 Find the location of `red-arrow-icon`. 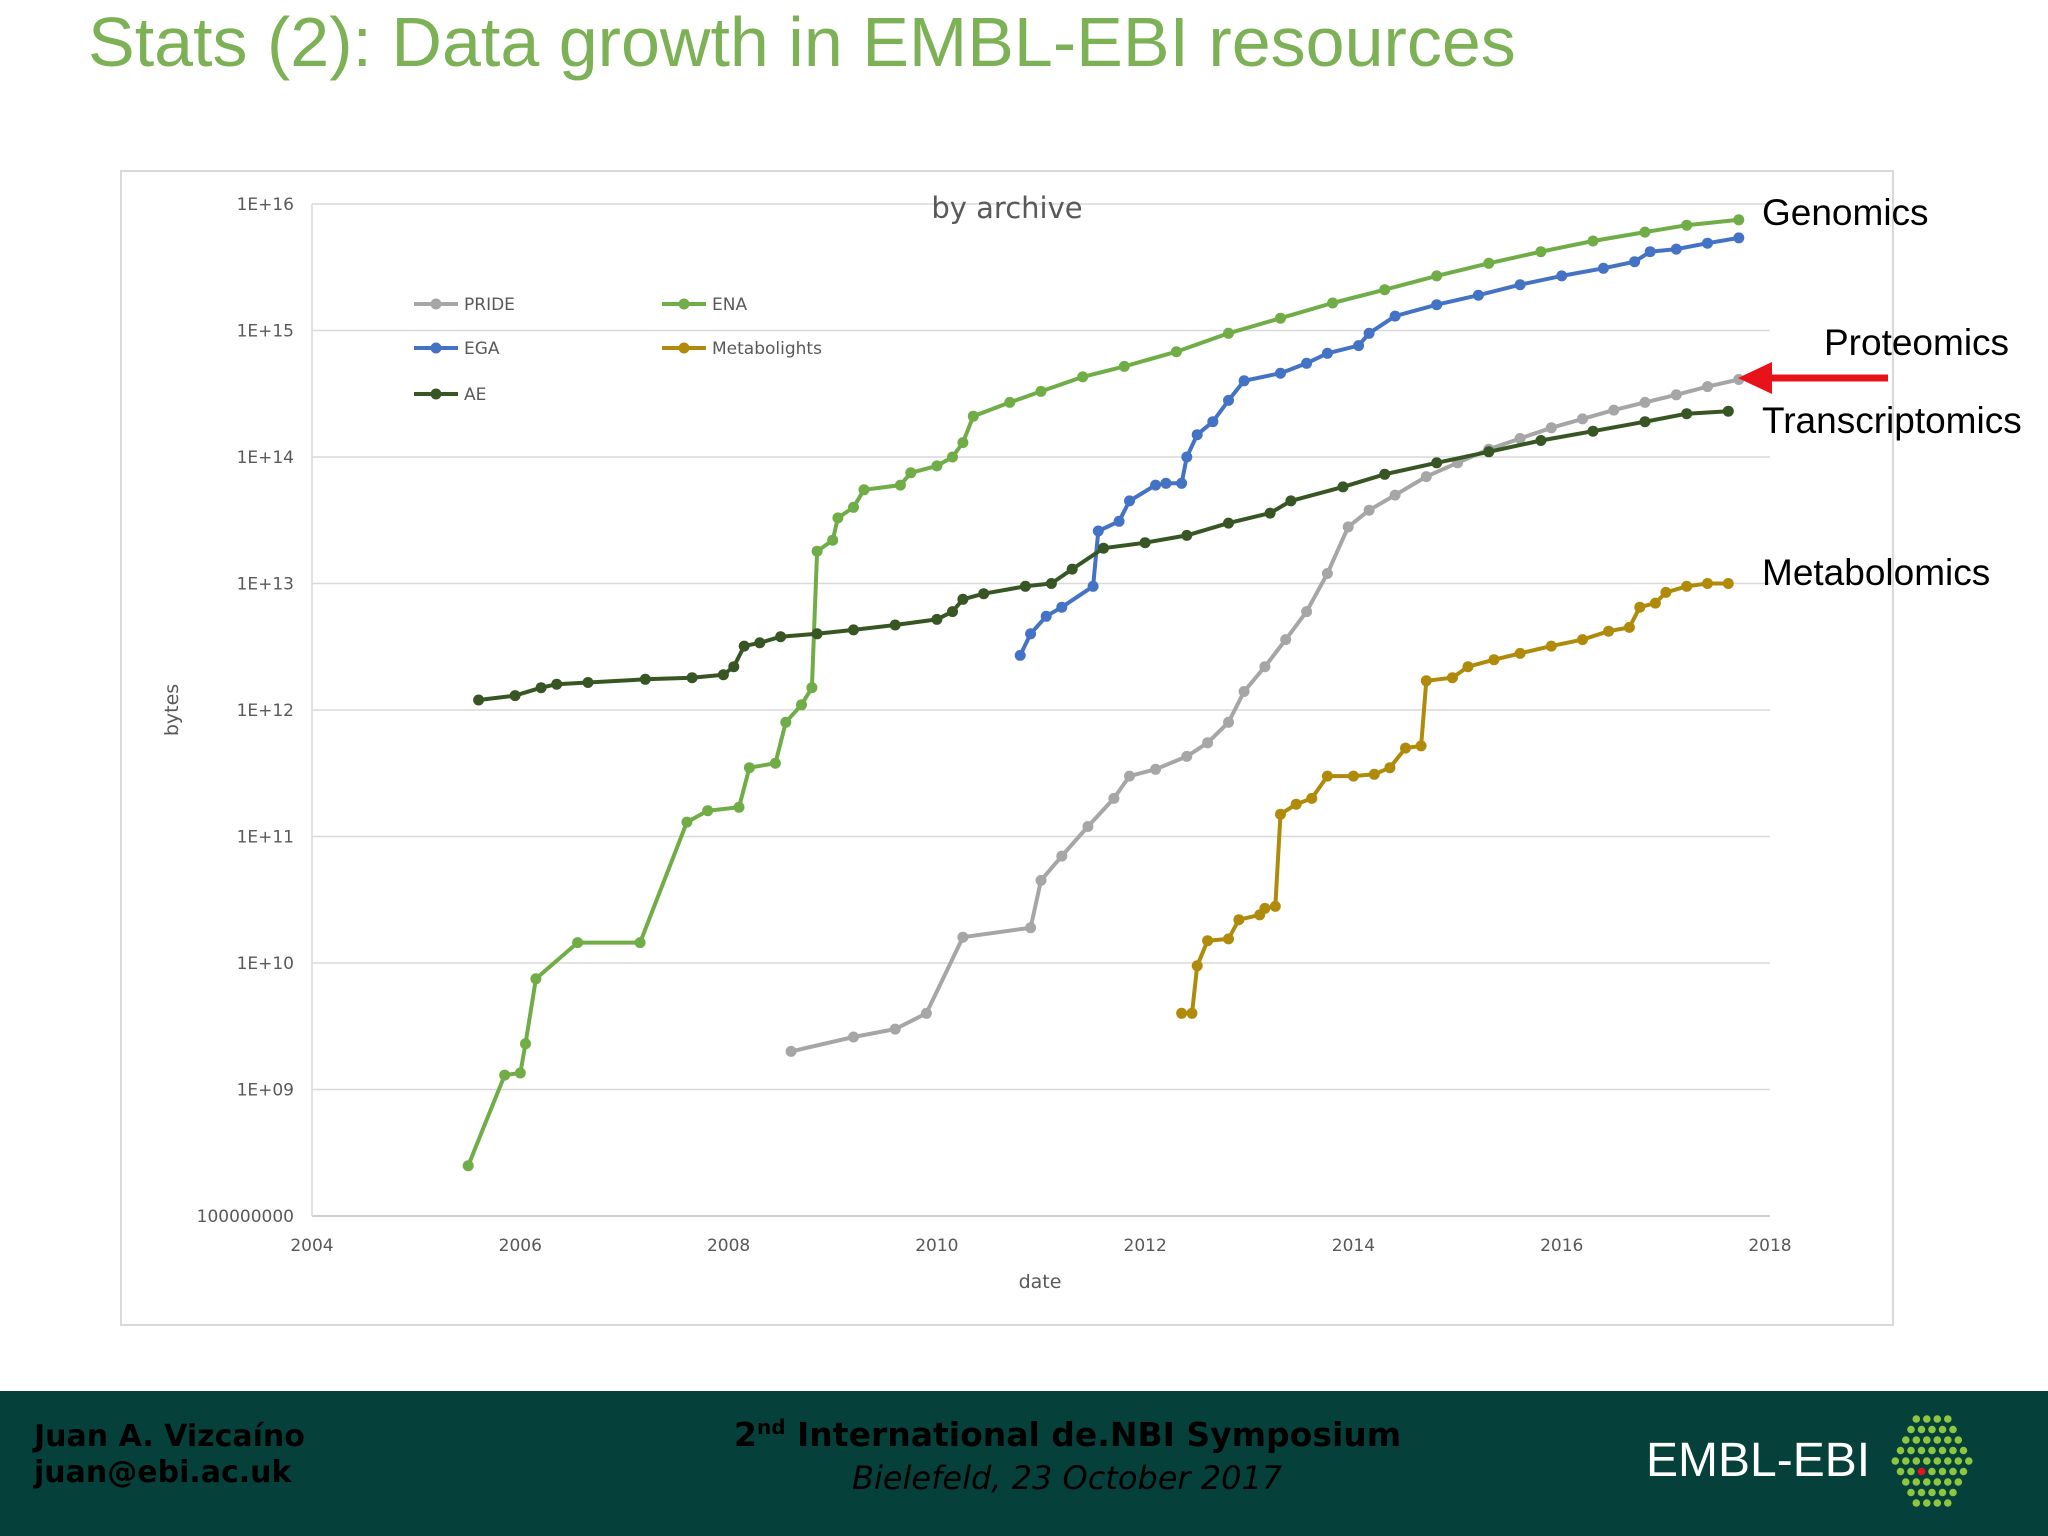

red-arrow-icon is located at coordinates (1813, 378).